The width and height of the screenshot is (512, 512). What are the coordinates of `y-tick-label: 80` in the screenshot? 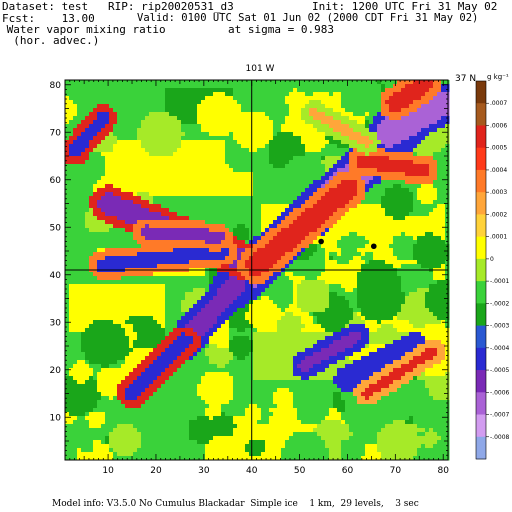 It's located at (56, 86).